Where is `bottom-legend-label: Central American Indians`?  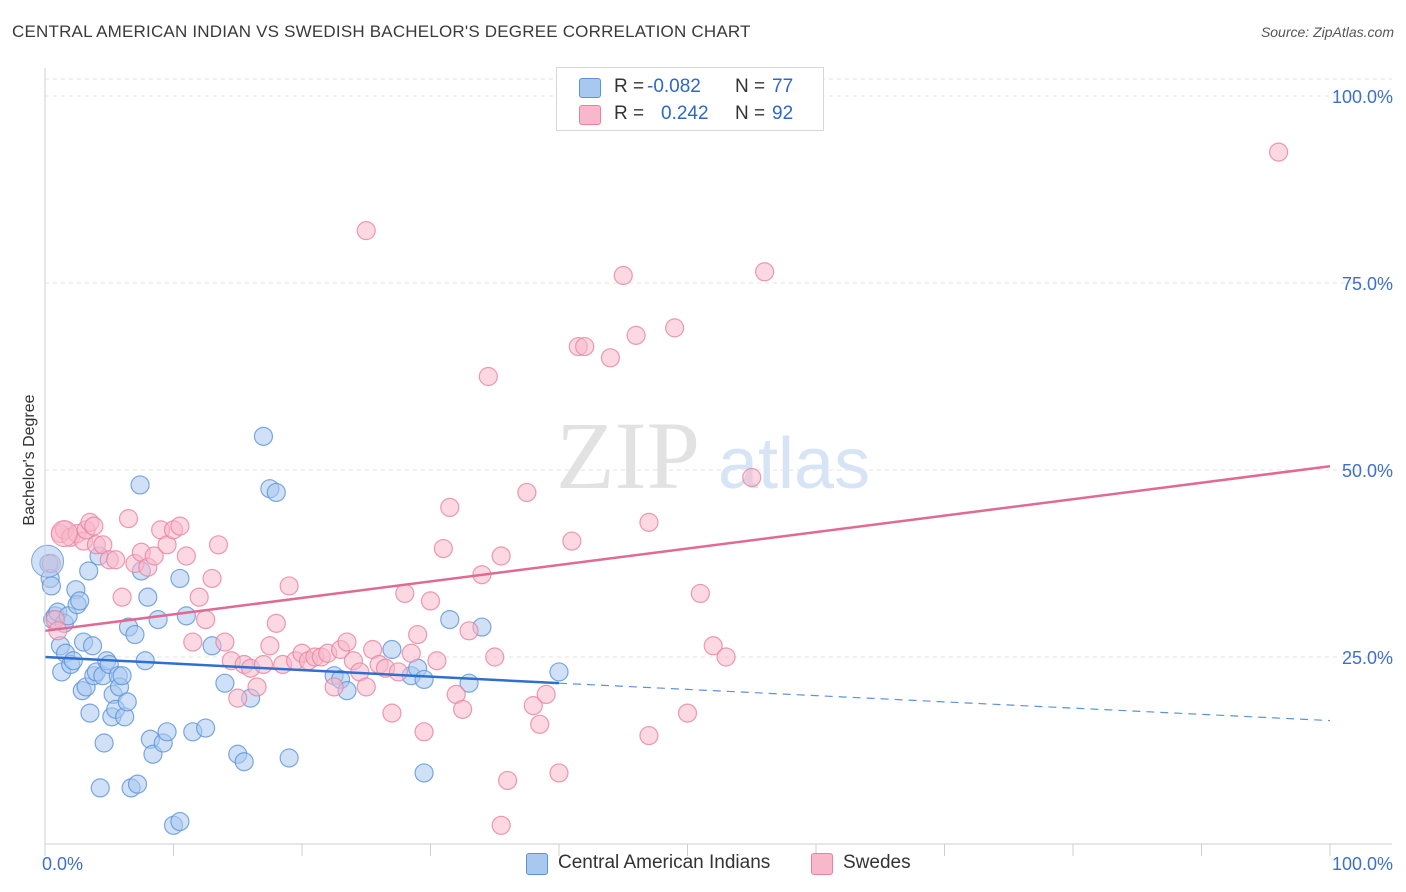
bottom-legend-label: Central American Indians is located at coordinates (664, 862).